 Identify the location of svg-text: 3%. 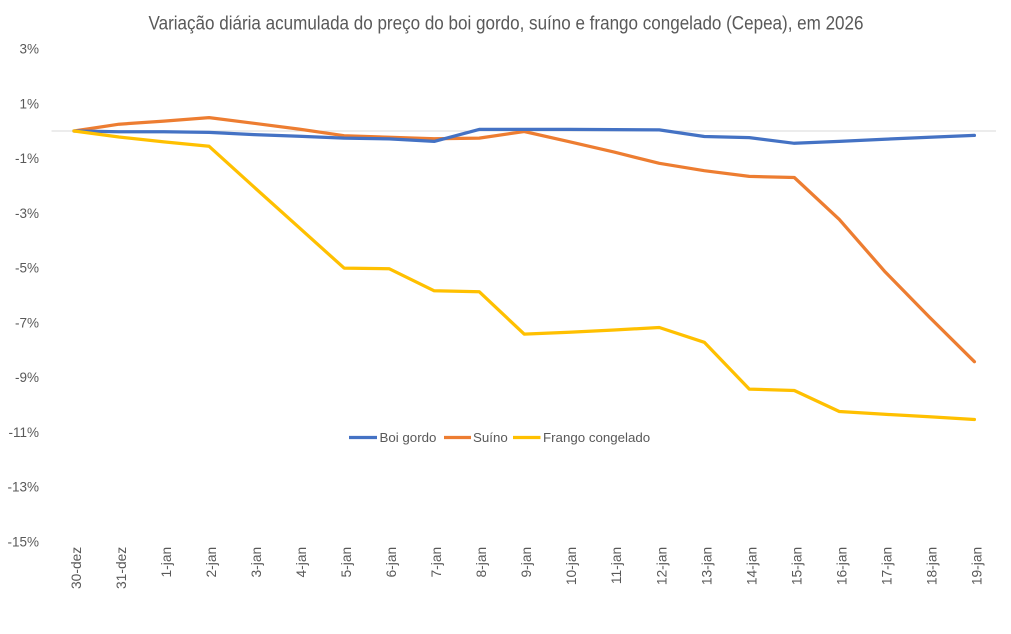
(29, 49).